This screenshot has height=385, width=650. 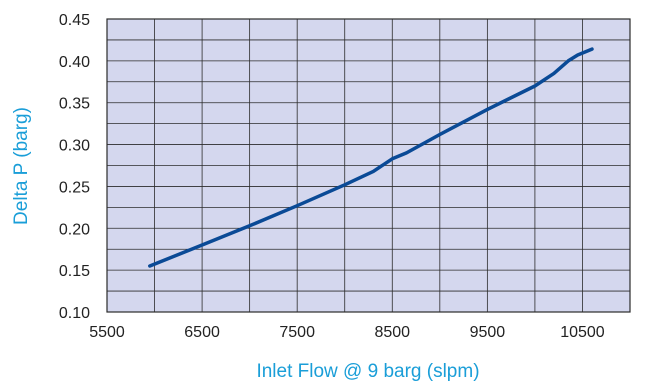 What do you see at coordinates (202, 332) in the screenshot?
I see `x-tick-label: 6500` at bounding box center [202, 332].